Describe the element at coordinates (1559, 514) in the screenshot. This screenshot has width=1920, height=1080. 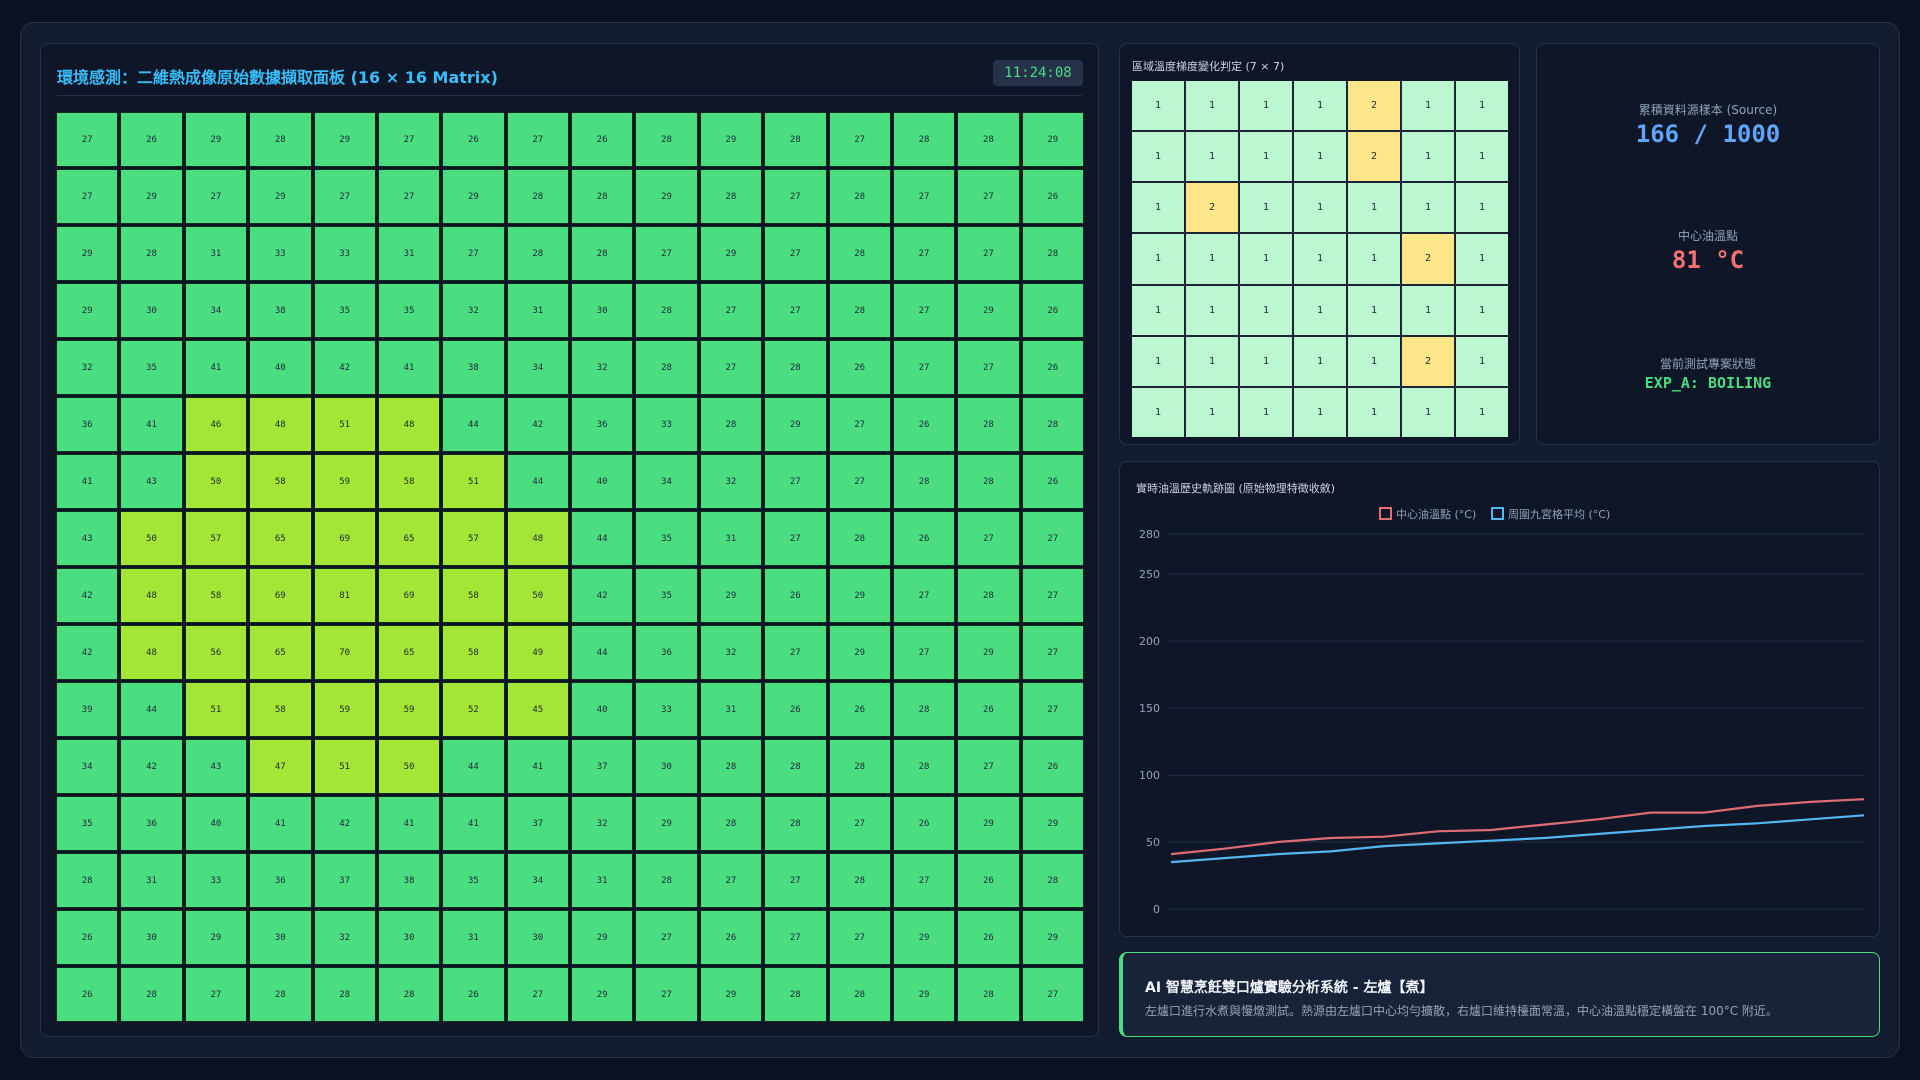
I see `legend-label: 周圍九宮格平均 (°C)` at that location.